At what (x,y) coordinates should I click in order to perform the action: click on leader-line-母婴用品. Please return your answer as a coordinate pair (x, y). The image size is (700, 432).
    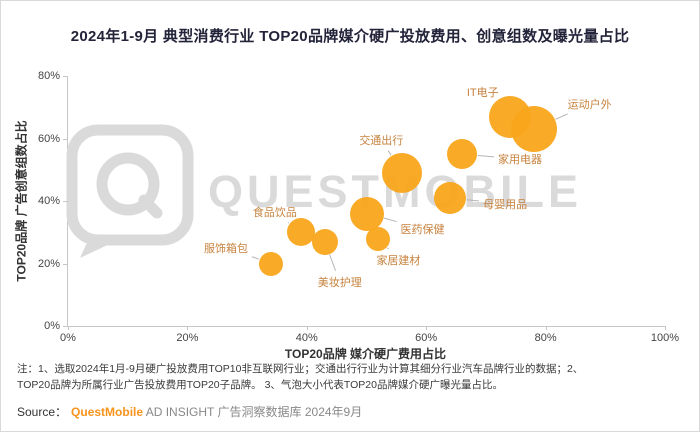
    Looking at the image, I should click on (473, 200).